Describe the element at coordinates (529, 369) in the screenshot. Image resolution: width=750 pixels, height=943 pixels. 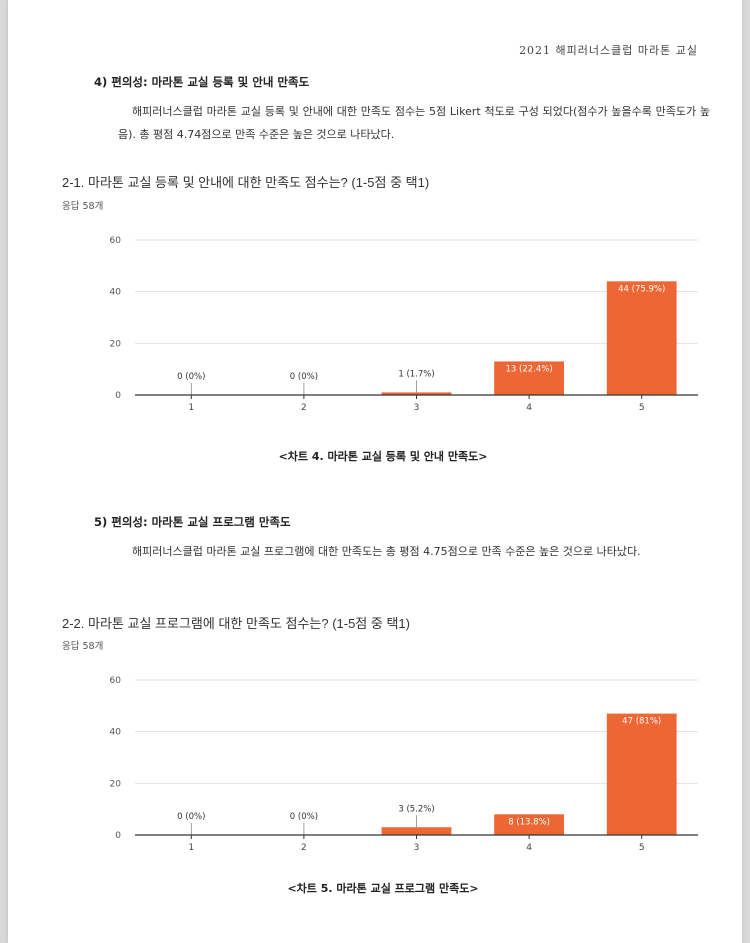
I see `data-label: 13 (22.4%)` at that location.